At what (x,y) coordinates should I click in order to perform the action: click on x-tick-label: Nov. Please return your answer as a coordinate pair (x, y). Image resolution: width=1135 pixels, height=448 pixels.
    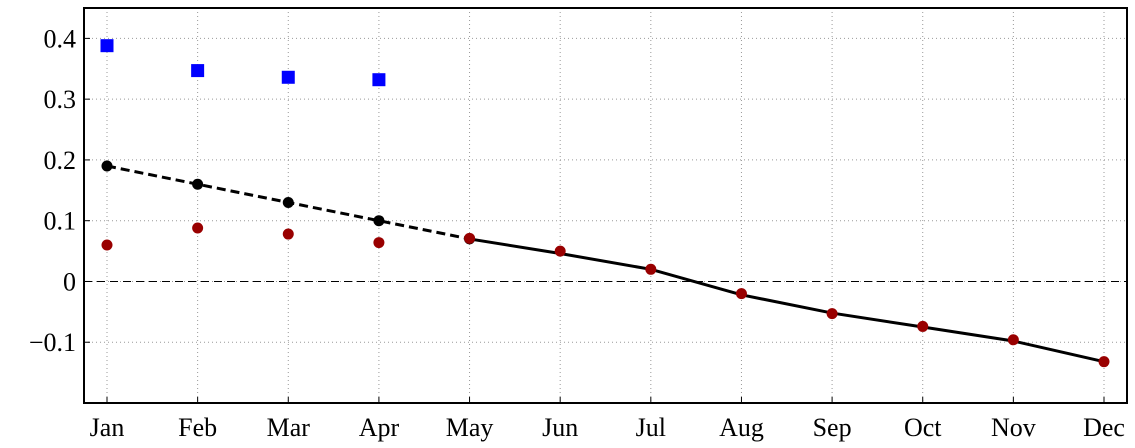
    Looking at the image, I should click on (1013, 427).